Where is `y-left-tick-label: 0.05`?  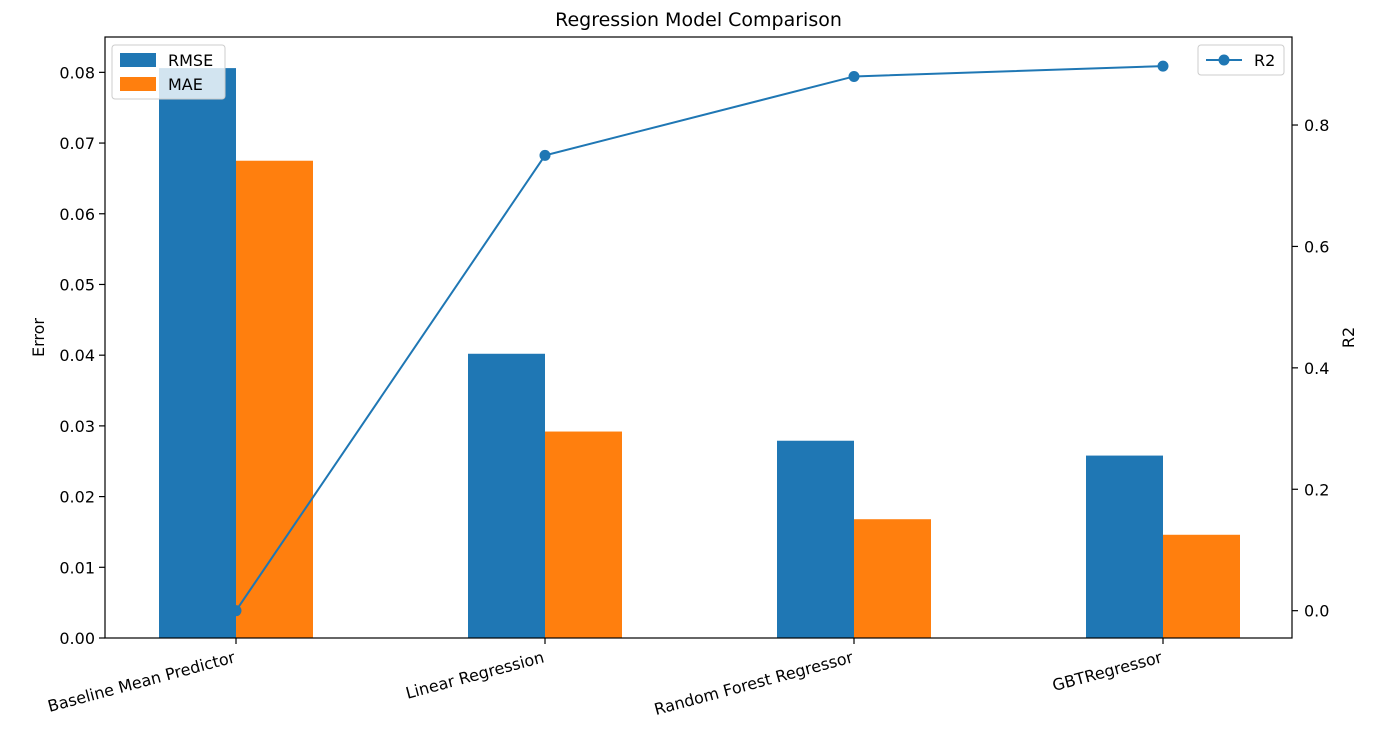
y-left-tick-label: 0.05 is located at coordinates (77, 284).